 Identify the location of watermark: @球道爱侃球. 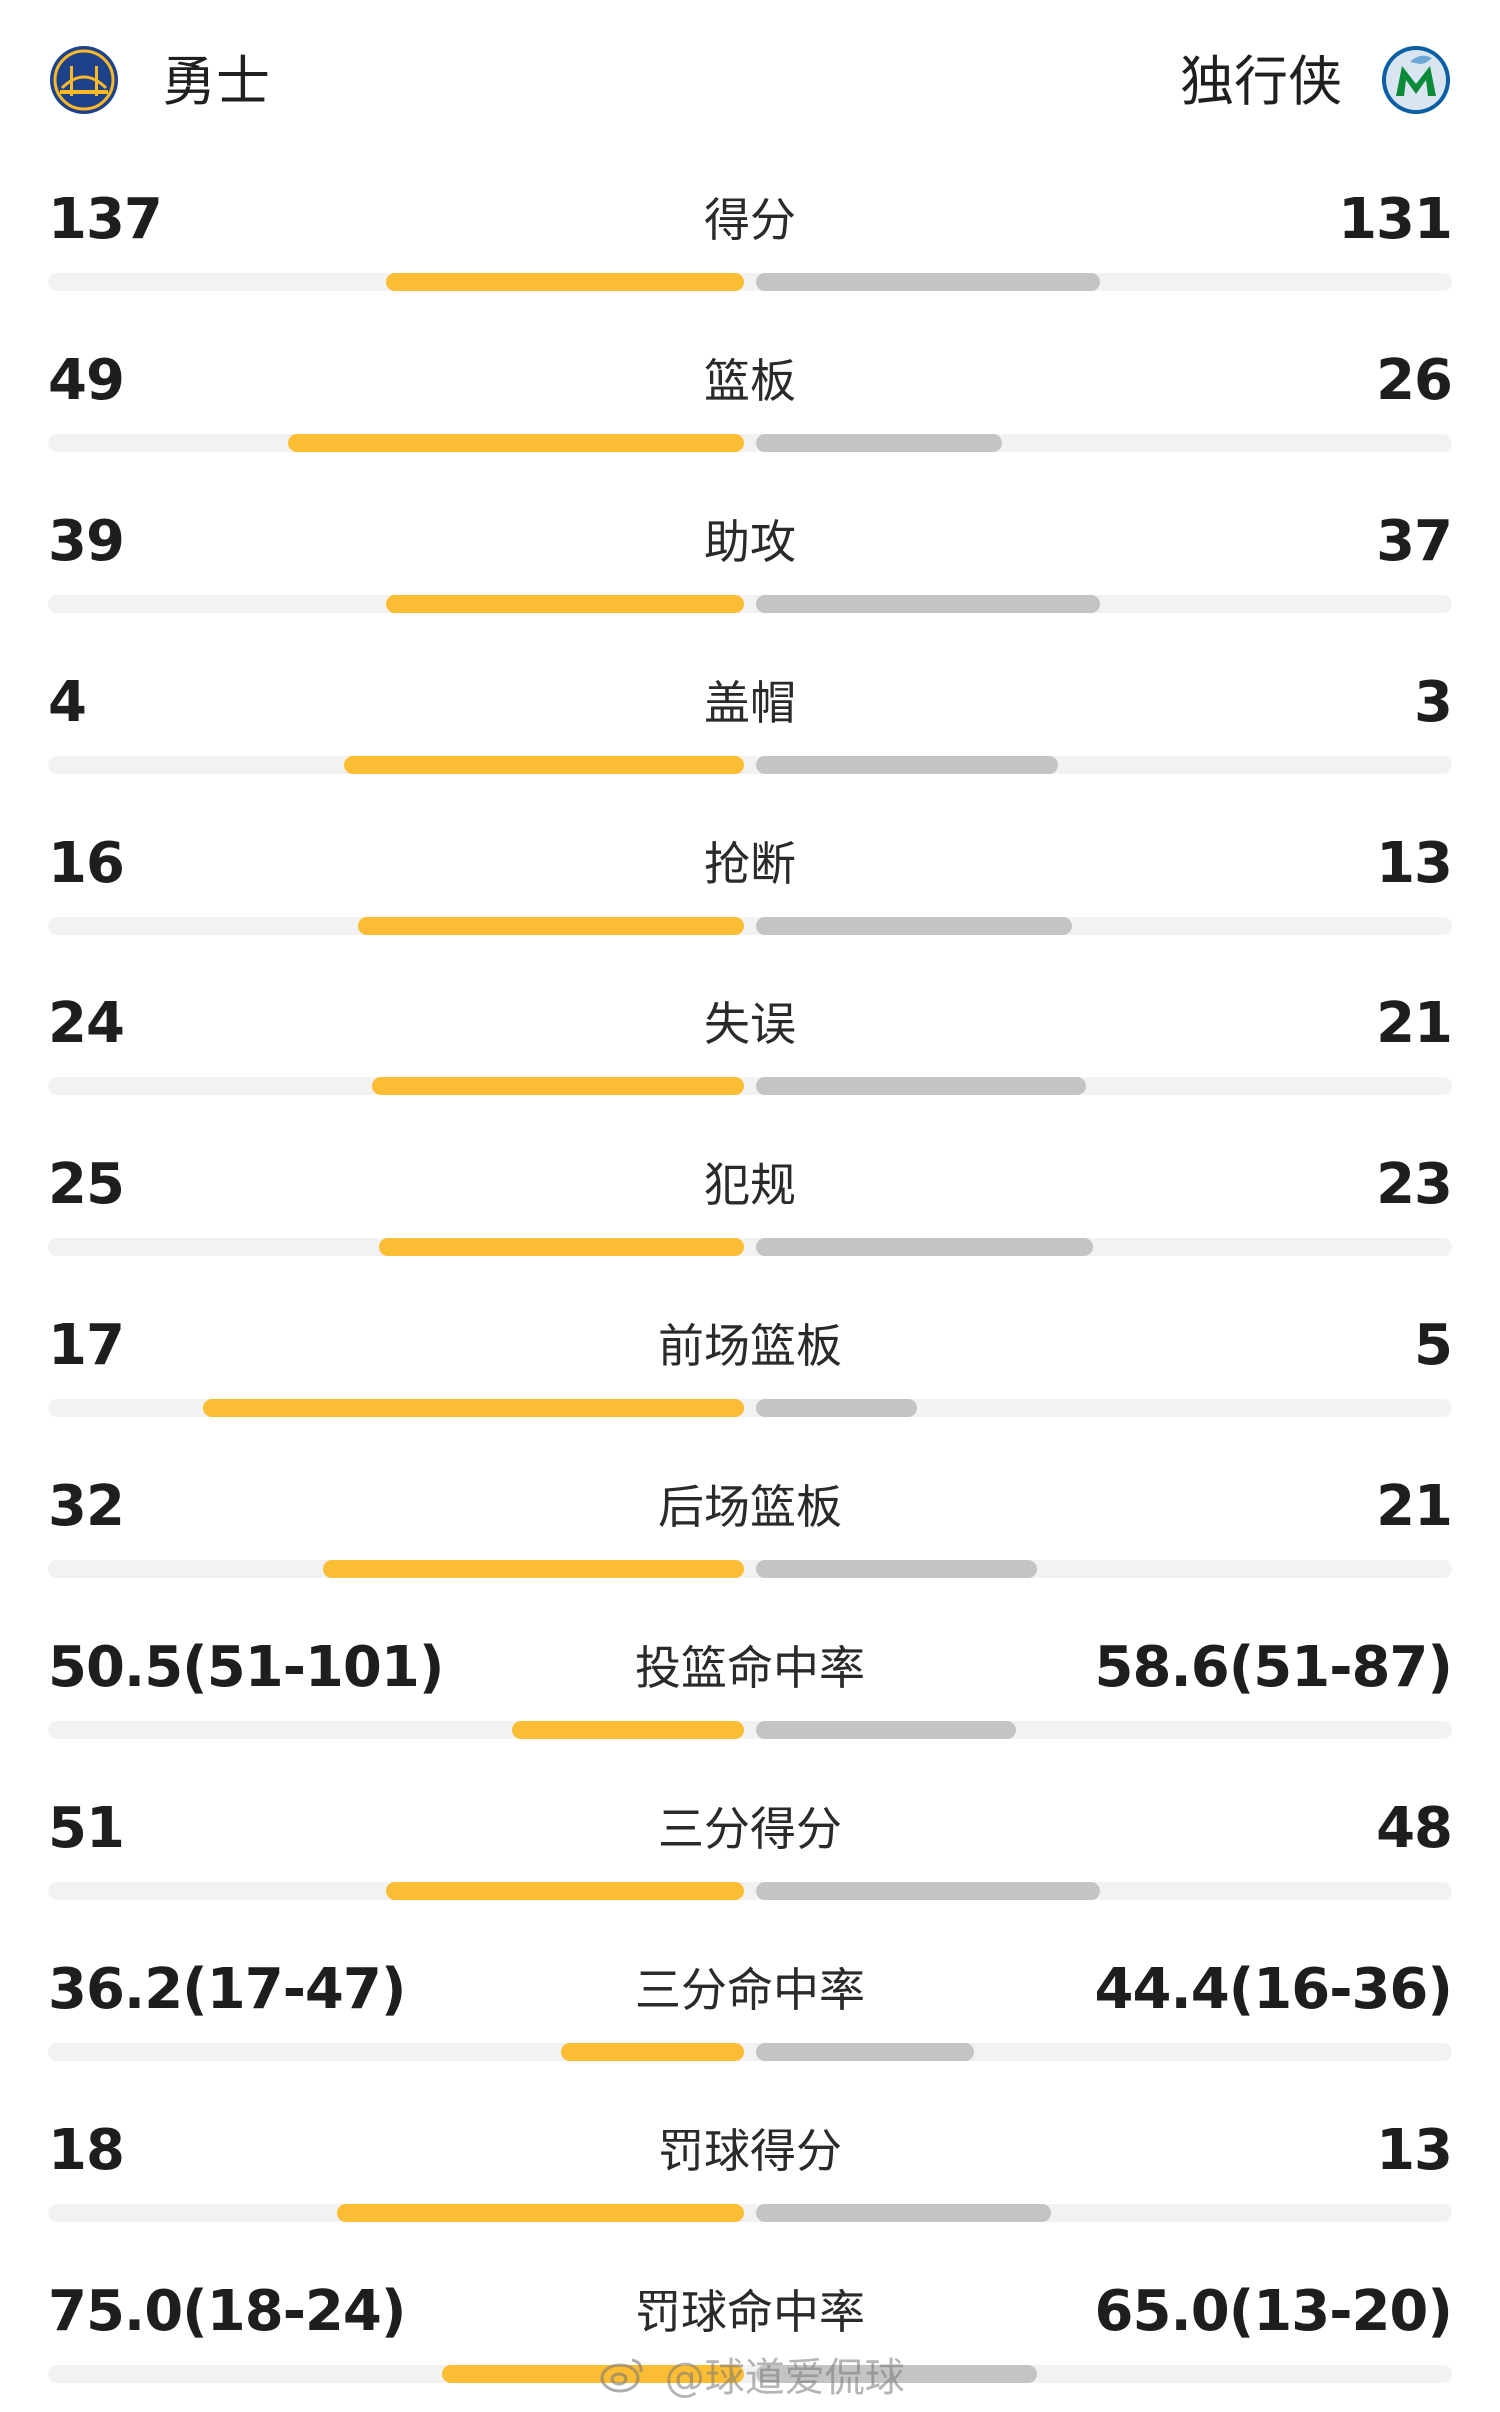
(752, 2373).